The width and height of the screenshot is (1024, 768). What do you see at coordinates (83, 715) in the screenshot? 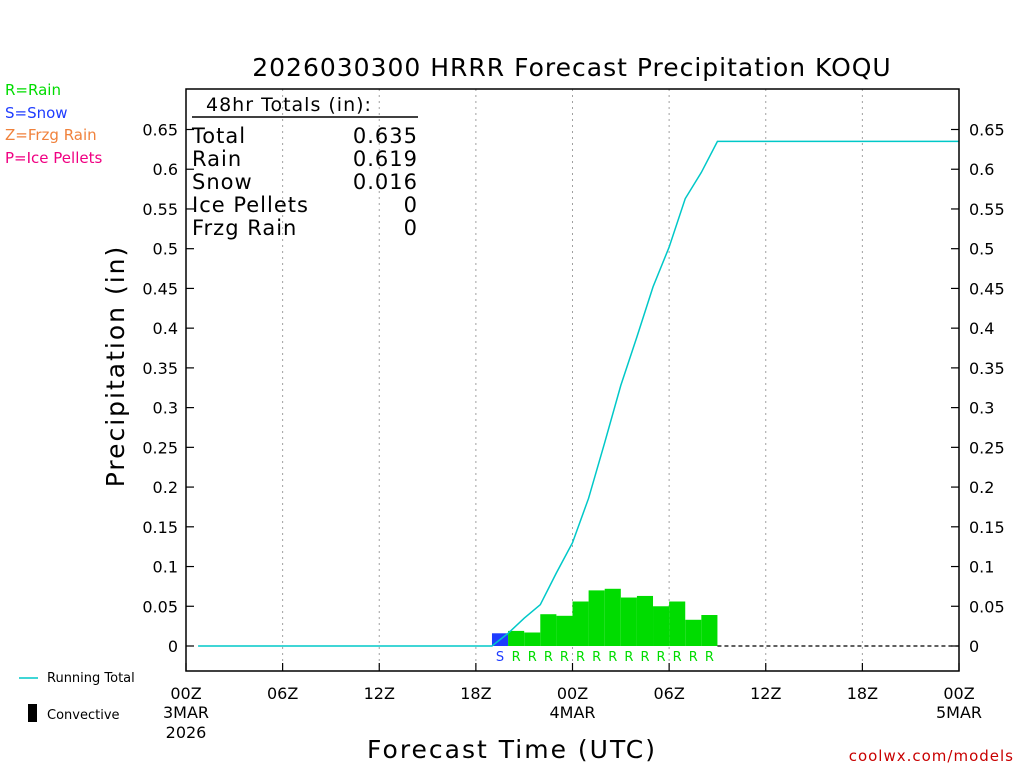
I see `convective-legend-label: Convective` at bounding box center [83, 715].